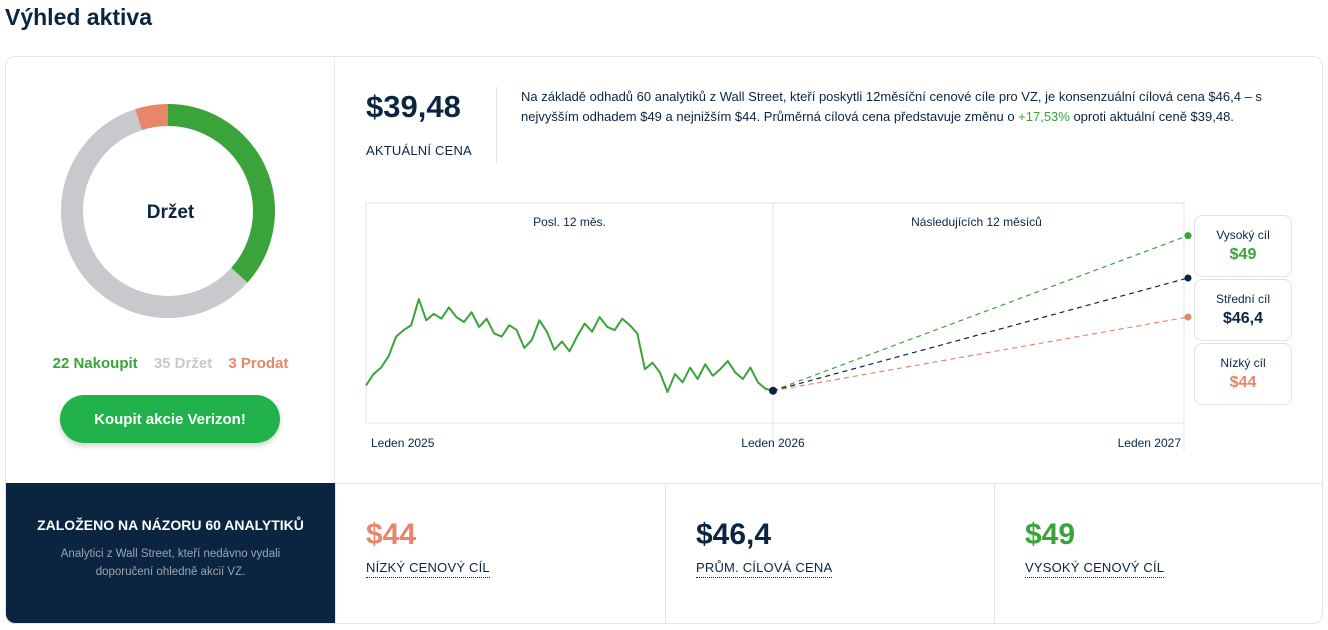 Image resolution: width=1328 pixels, height=630 pixels. I want to click on consensus-donut, so click(168, 211).